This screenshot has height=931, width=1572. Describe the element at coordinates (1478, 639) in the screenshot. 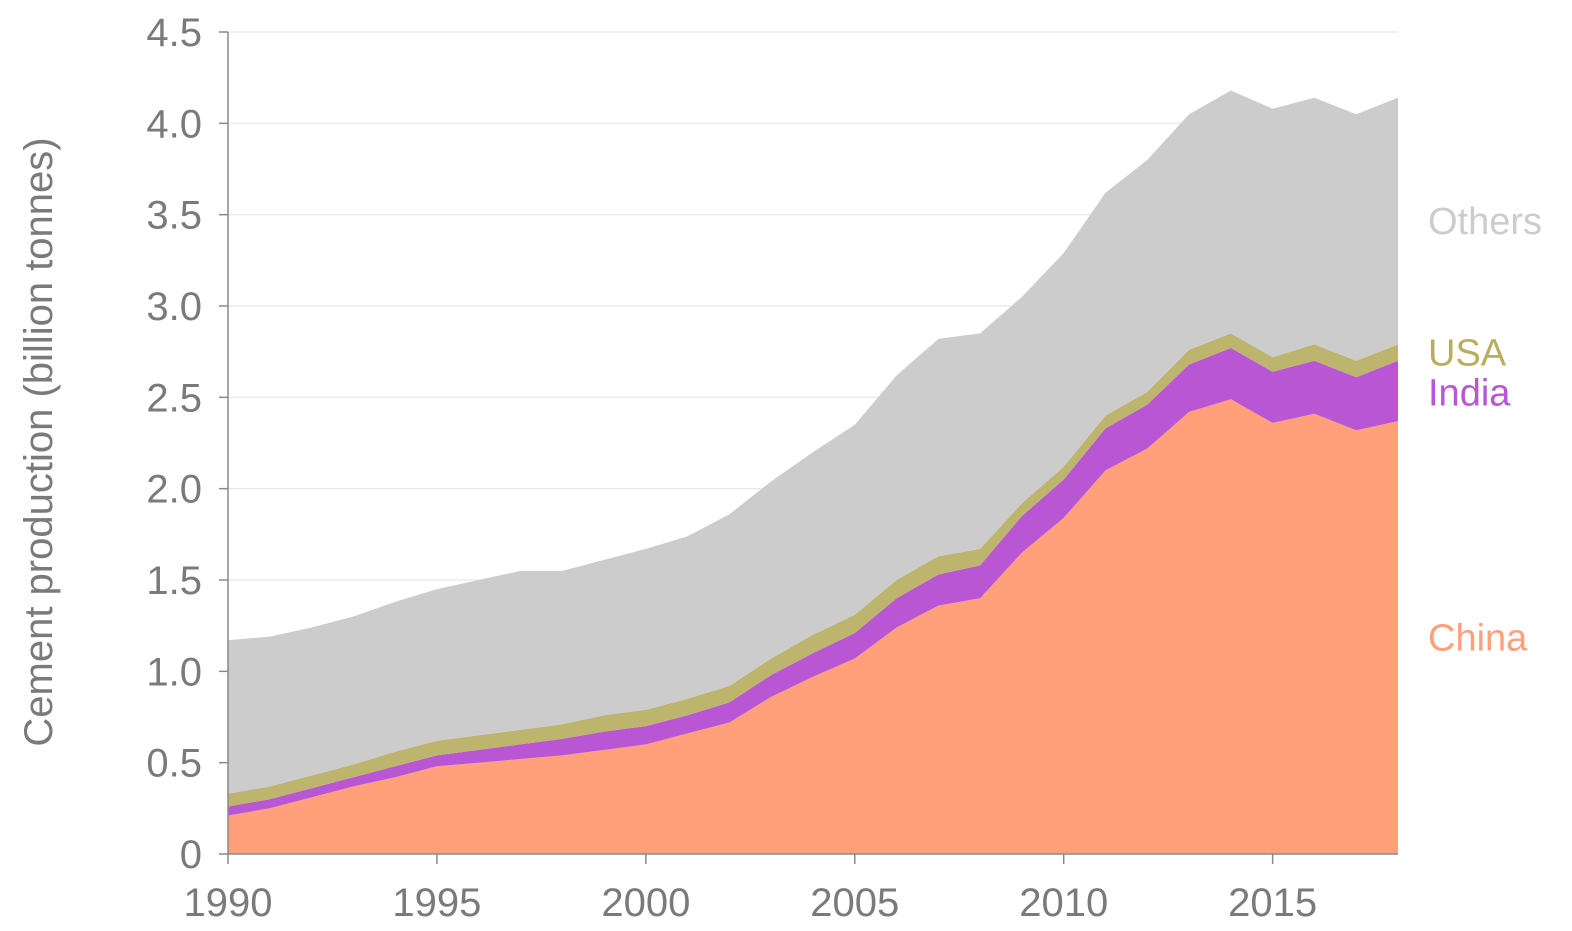

I see `series-label-china: China` at that location.